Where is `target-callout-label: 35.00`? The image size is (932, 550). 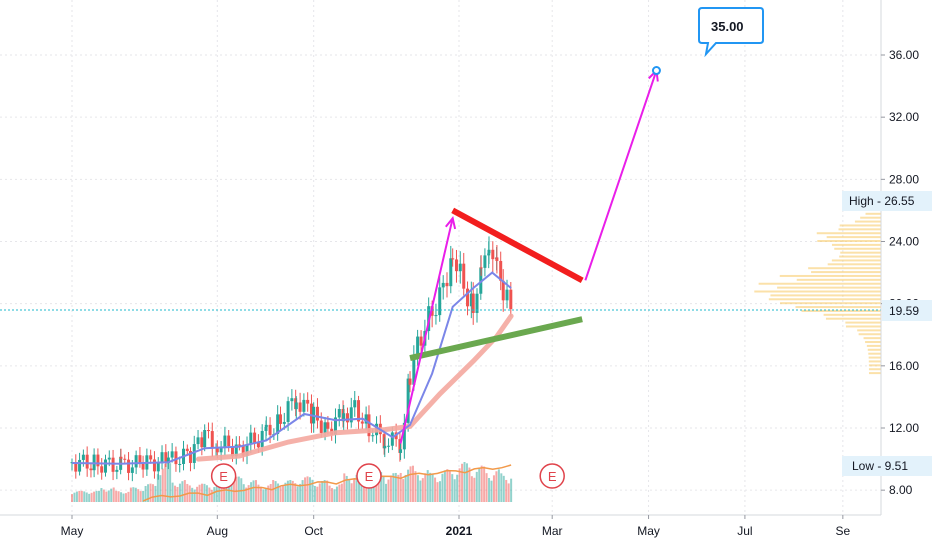 target-callout-label: 35.00 is located at coordinates (727, 26).